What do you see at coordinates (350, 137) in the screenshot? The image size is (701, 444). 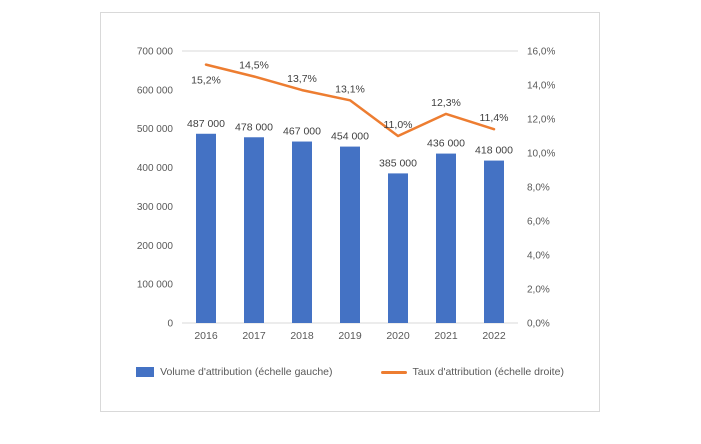 I see `bar-data-label: 454 000` at bounding box center [350, 137].